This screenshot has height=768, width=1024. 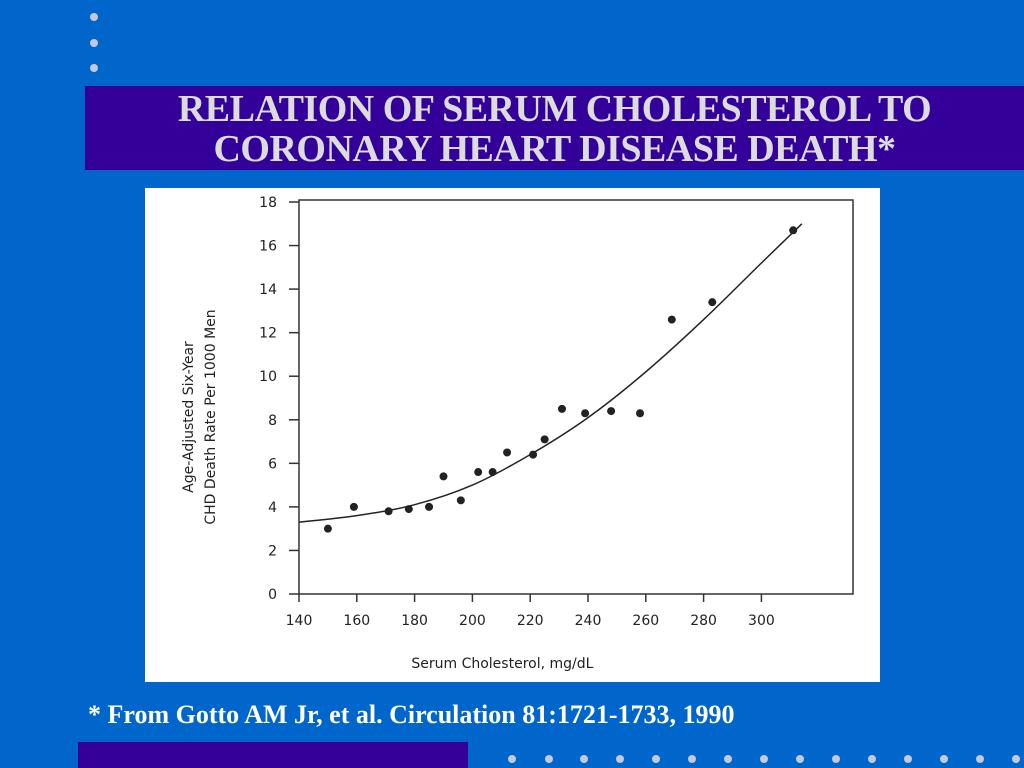 What do you see at coordinates (268, 334) in the screenshot?
I see `y-tick-label: 12` at bounding box center [268, 334].